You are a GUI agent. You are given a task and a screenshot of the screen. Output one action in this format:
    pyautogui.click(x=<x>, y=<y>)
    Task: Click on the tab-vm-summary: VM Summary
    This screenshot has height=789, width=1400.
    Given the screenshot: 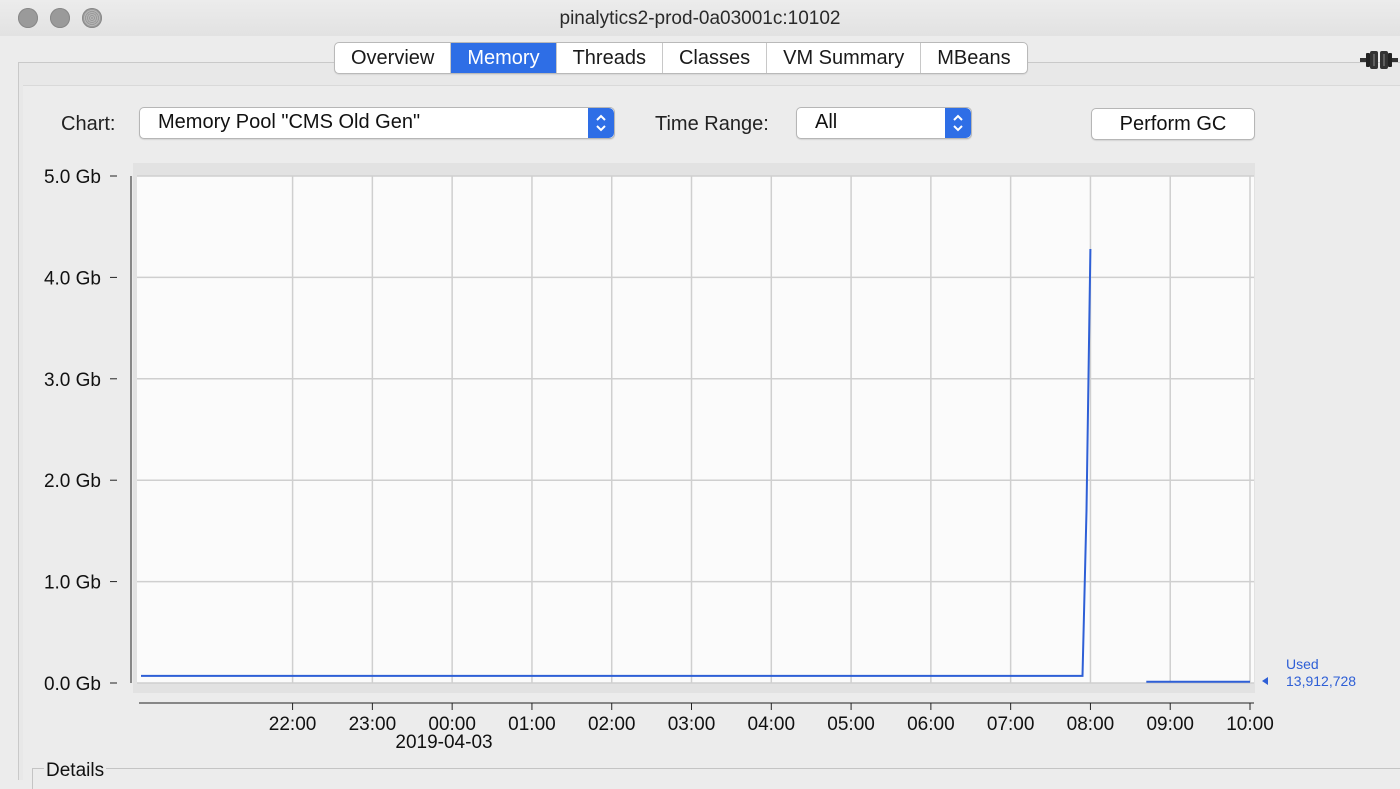 What is the action you would take?
    pyautogui.click(x=844, y=58)
    